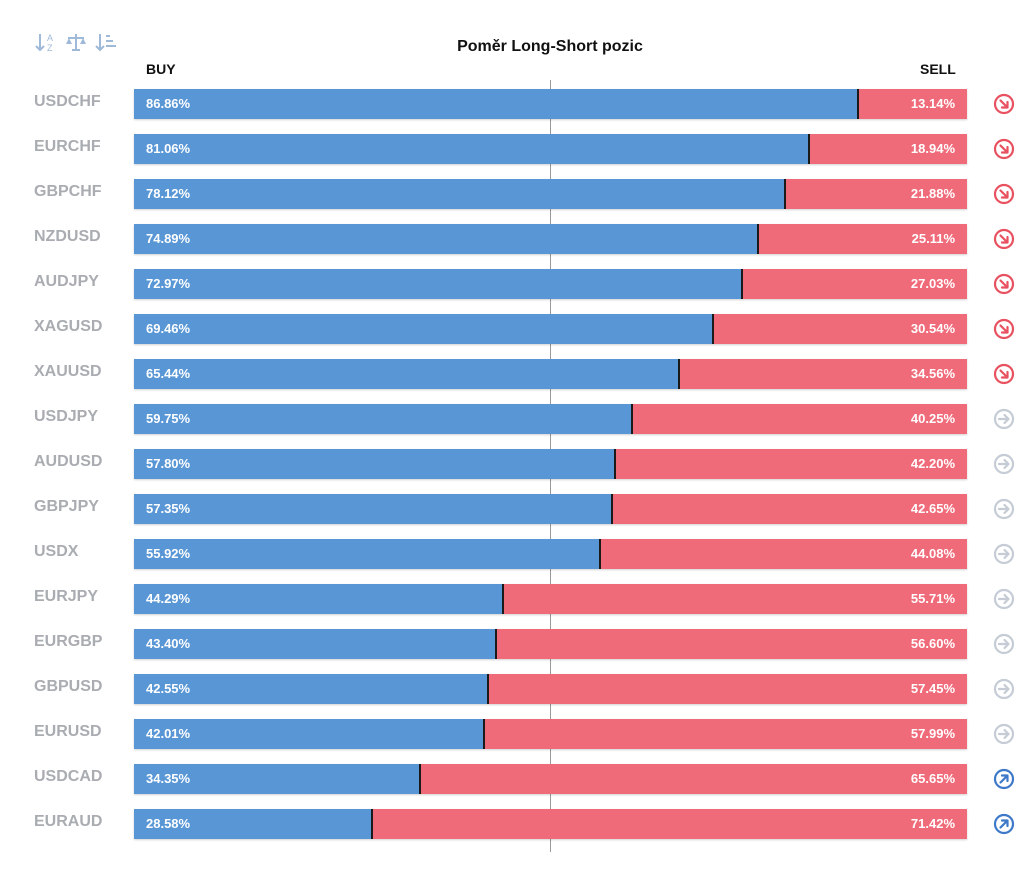  Describe the element at coordinates (932, 193) in the screenshot. I see `sell-percent-label: 21.88%` at that location.